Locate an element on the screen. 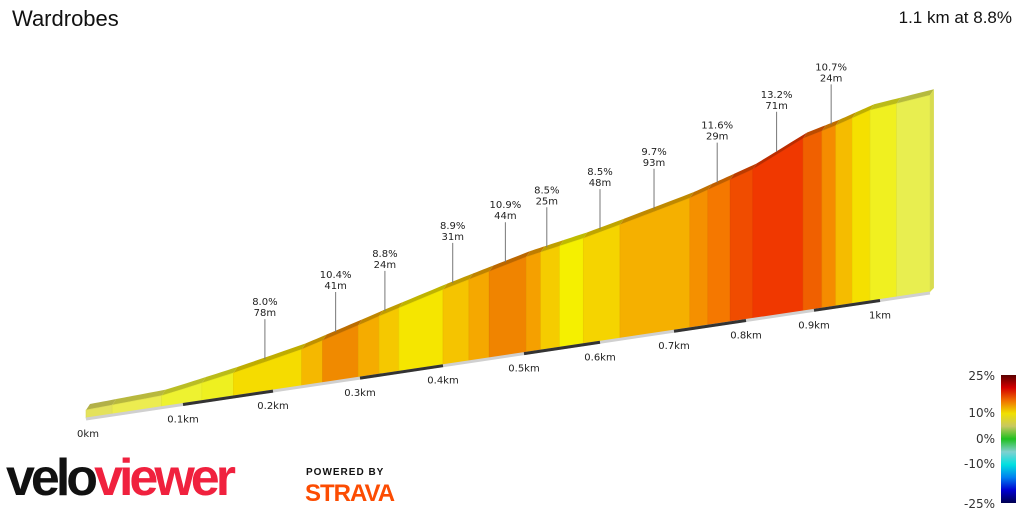 This screenshot has height=512, width=1024. colorbar-label: 10% is located at coordinates (981, 413).